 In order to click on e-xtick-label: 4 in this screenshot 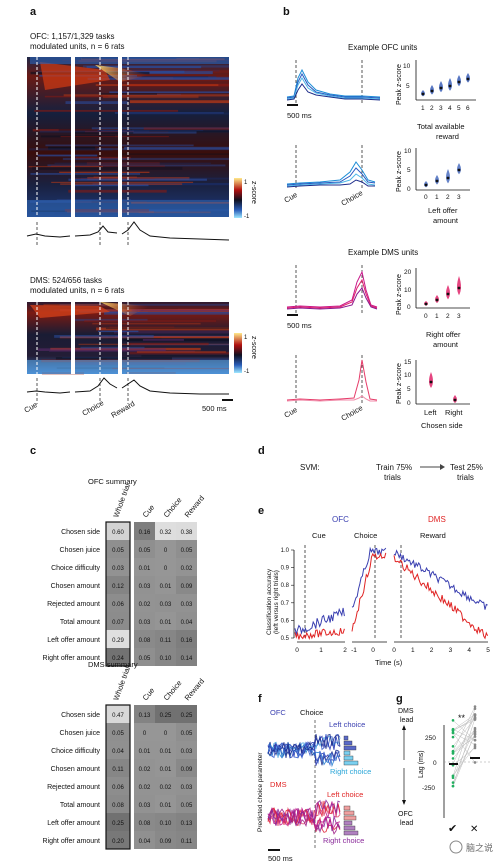, I will do `click(469, 650)`.